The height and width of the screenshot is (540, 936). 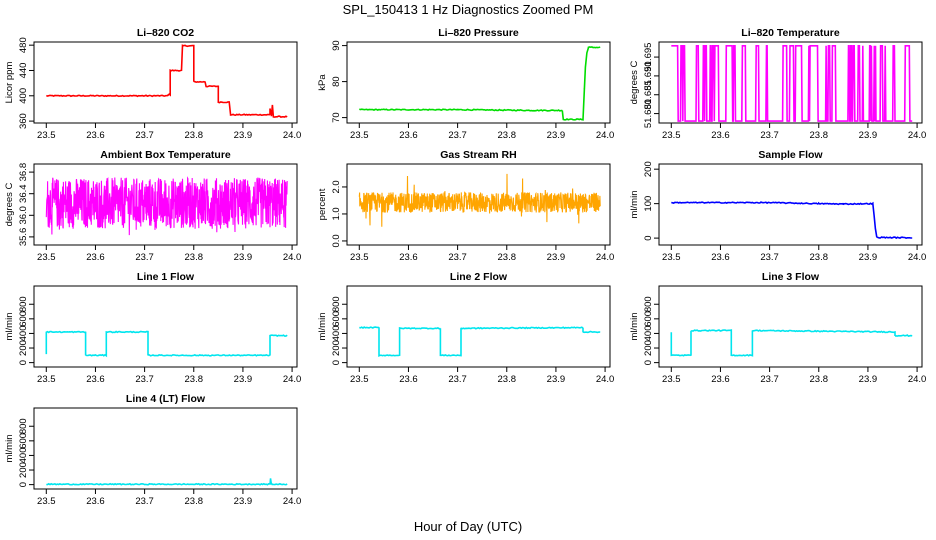 What do you see at coordinates (165, 33) in the screenshot?
I see `panel-title: Li–820 CO2` at bounding box center [165, 33].